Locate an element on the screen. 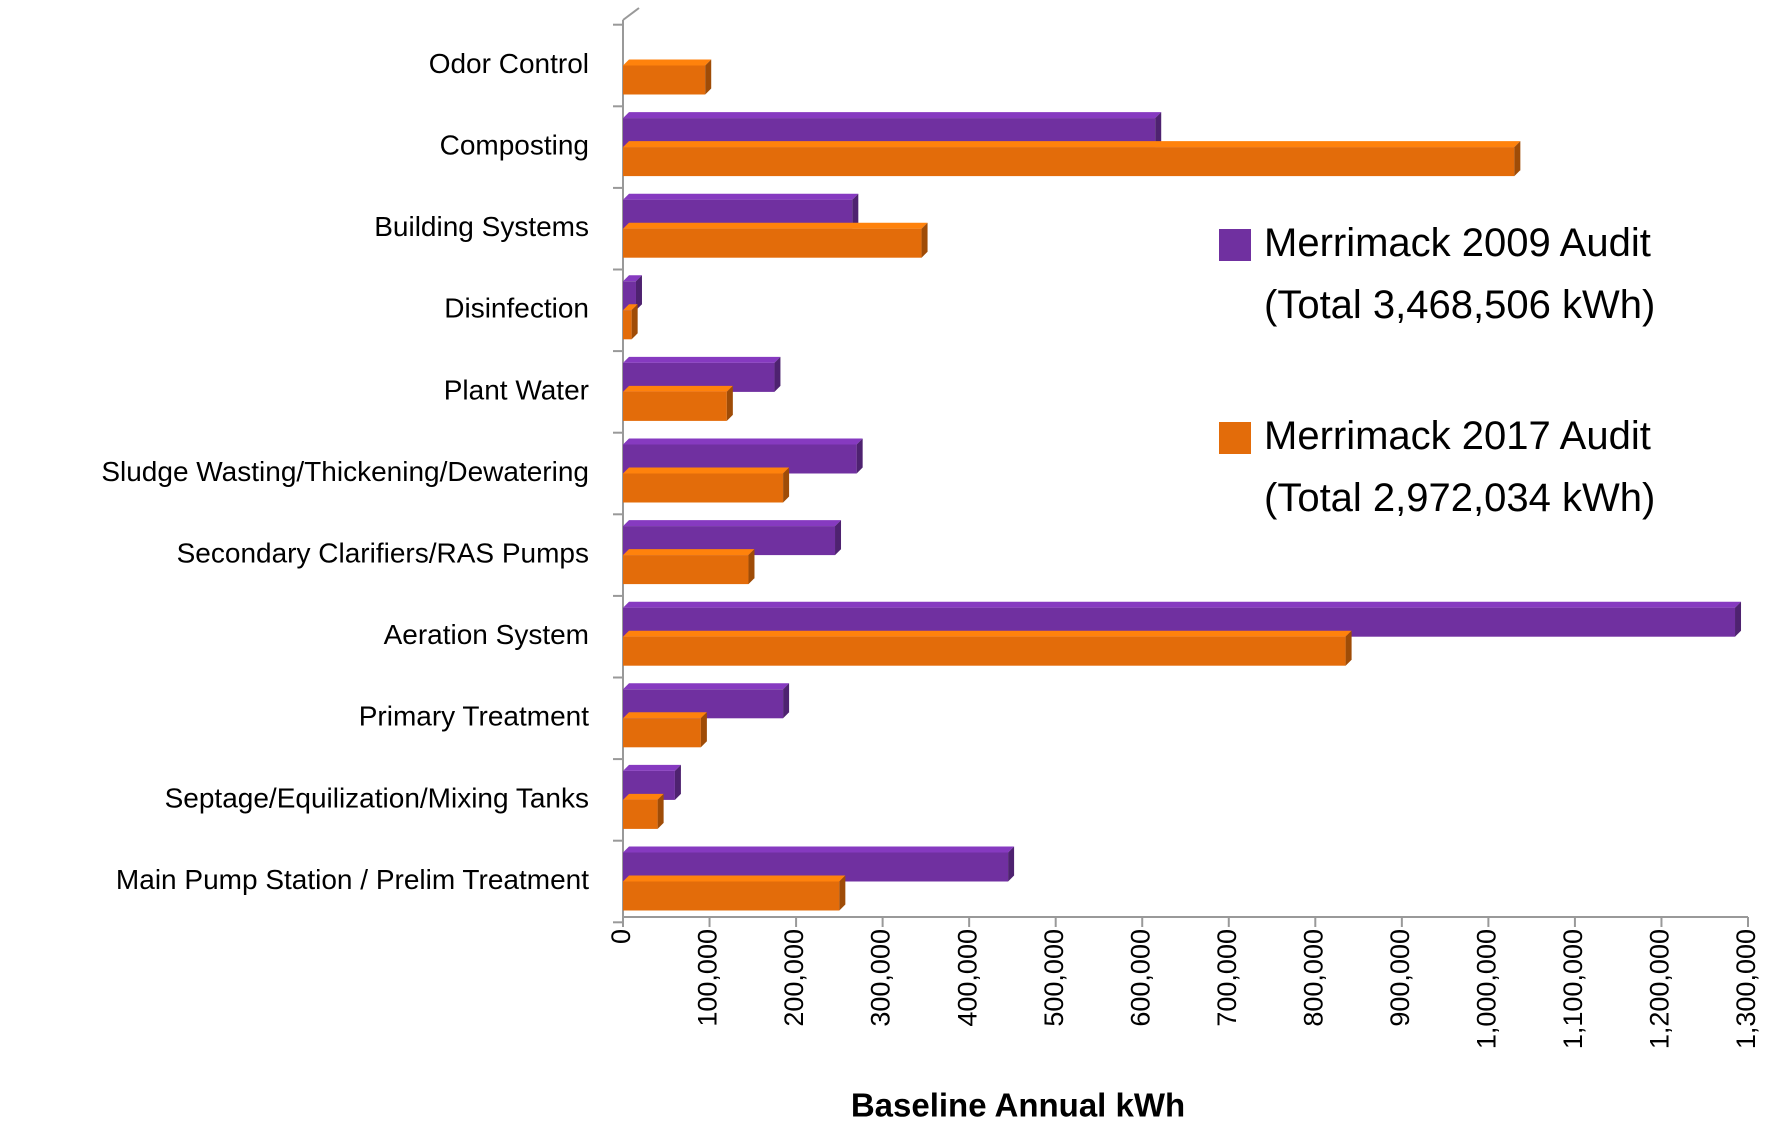 This screenshot has height=1129, width=1777. x-tick-label: 800,000 is located at coordinates (1313, 978).